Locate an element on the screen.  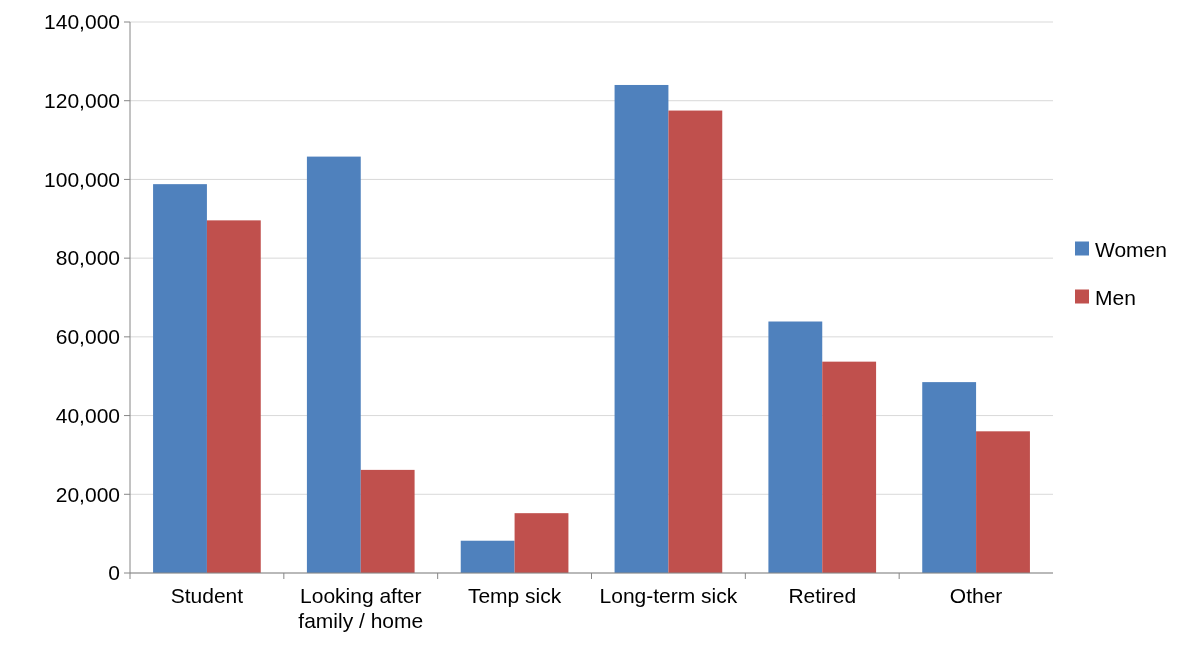
y-tick-label: 100,000 is located at coordinates (82, 179).